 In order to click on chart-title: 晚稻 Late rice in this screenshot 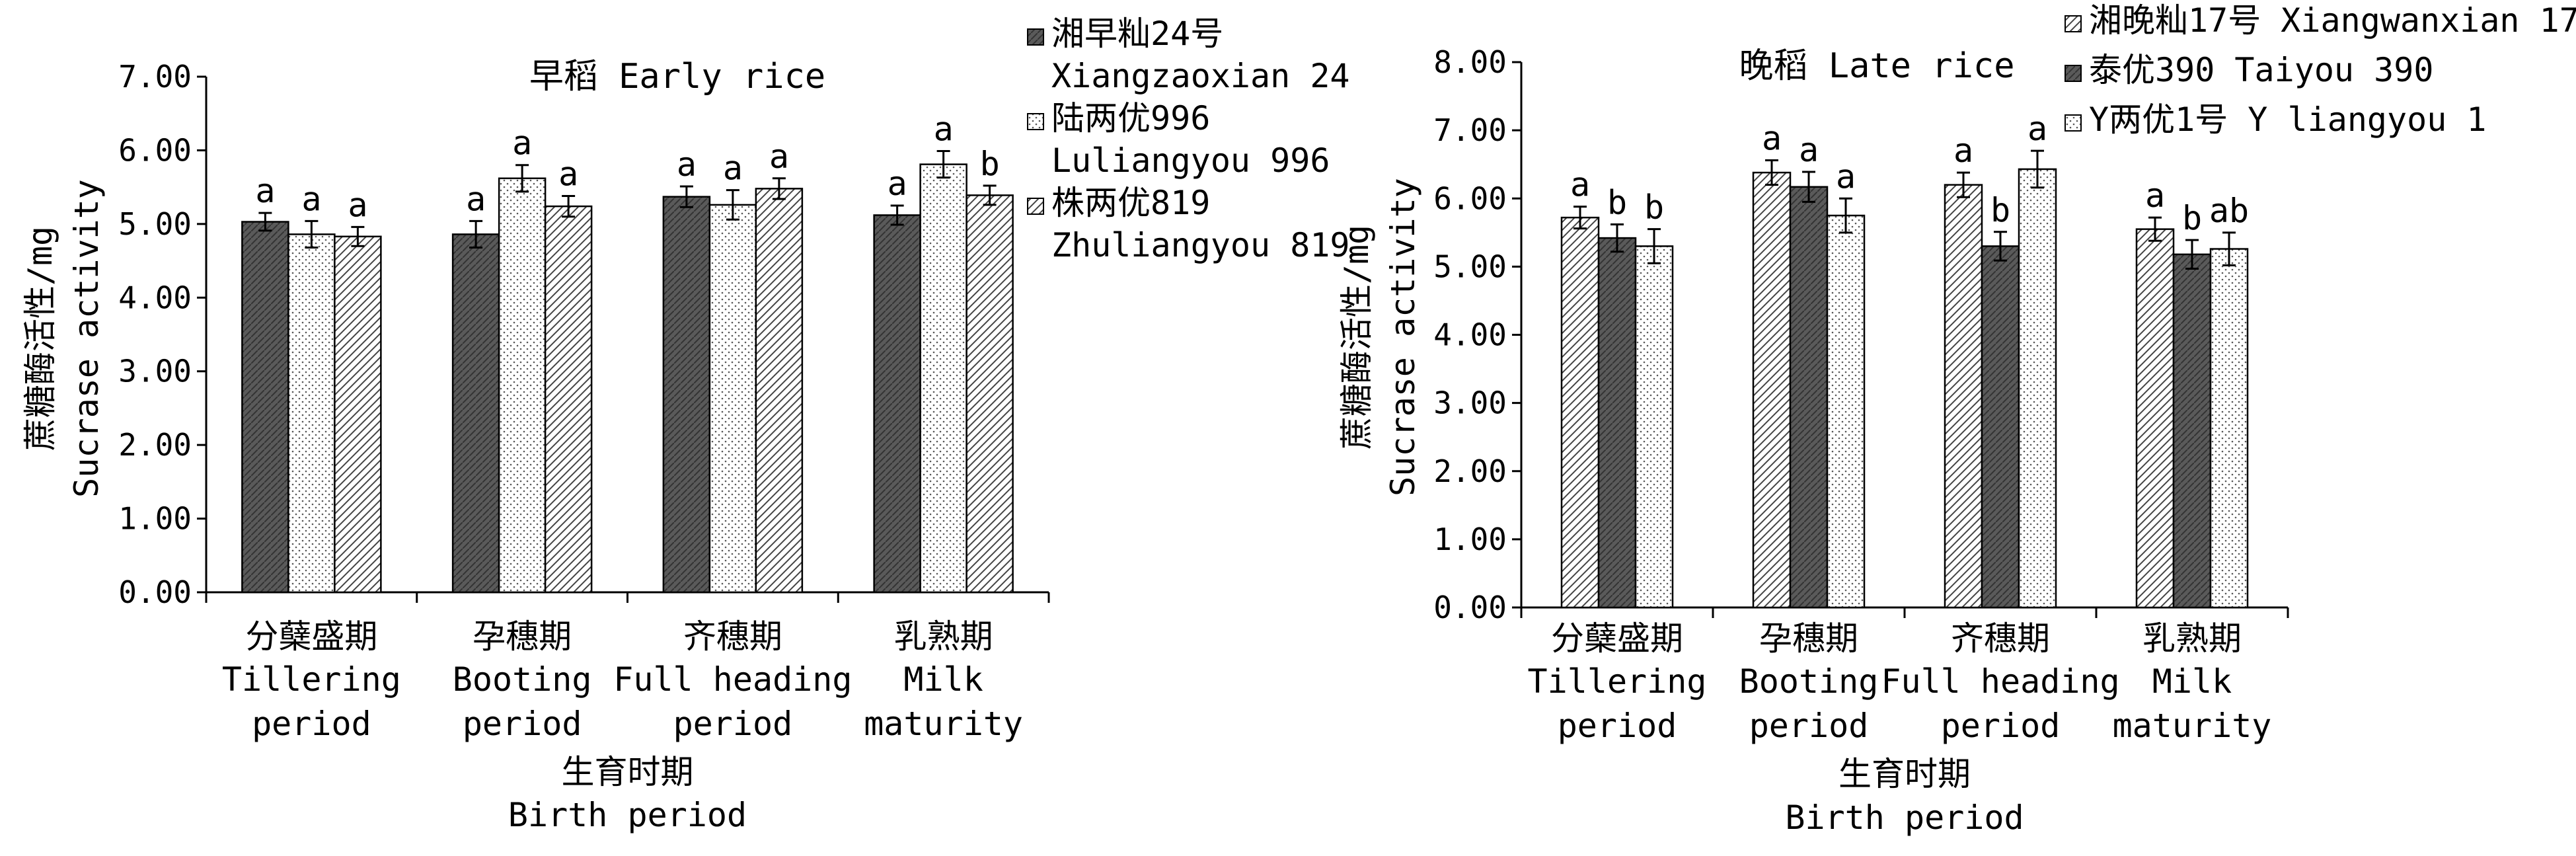, I will do `click(1877, 66)`.